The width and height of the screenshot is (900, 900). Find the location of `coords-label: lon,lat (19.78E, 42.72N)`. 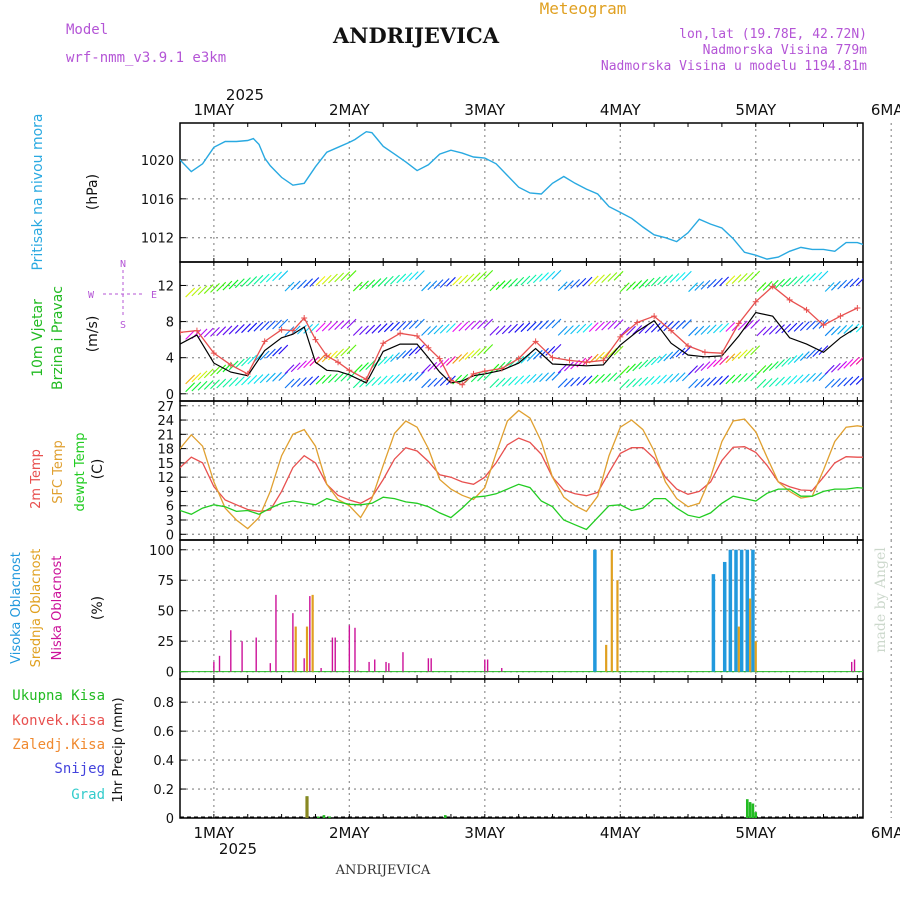

coords-label: lon,lat (19.78E, 42.72N) is located at coordinates (773, 34).